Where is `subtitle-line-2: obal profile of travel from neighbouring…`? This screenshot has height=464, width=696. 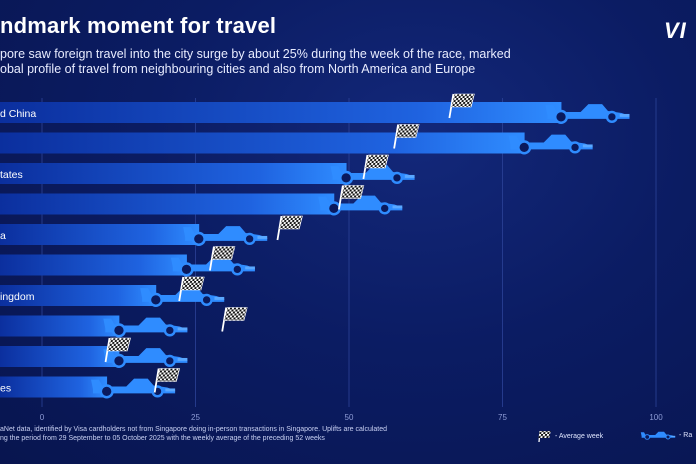
subtitle-line-2: obal profile of travel from neighbouring… is located at coordinates (238, 69).